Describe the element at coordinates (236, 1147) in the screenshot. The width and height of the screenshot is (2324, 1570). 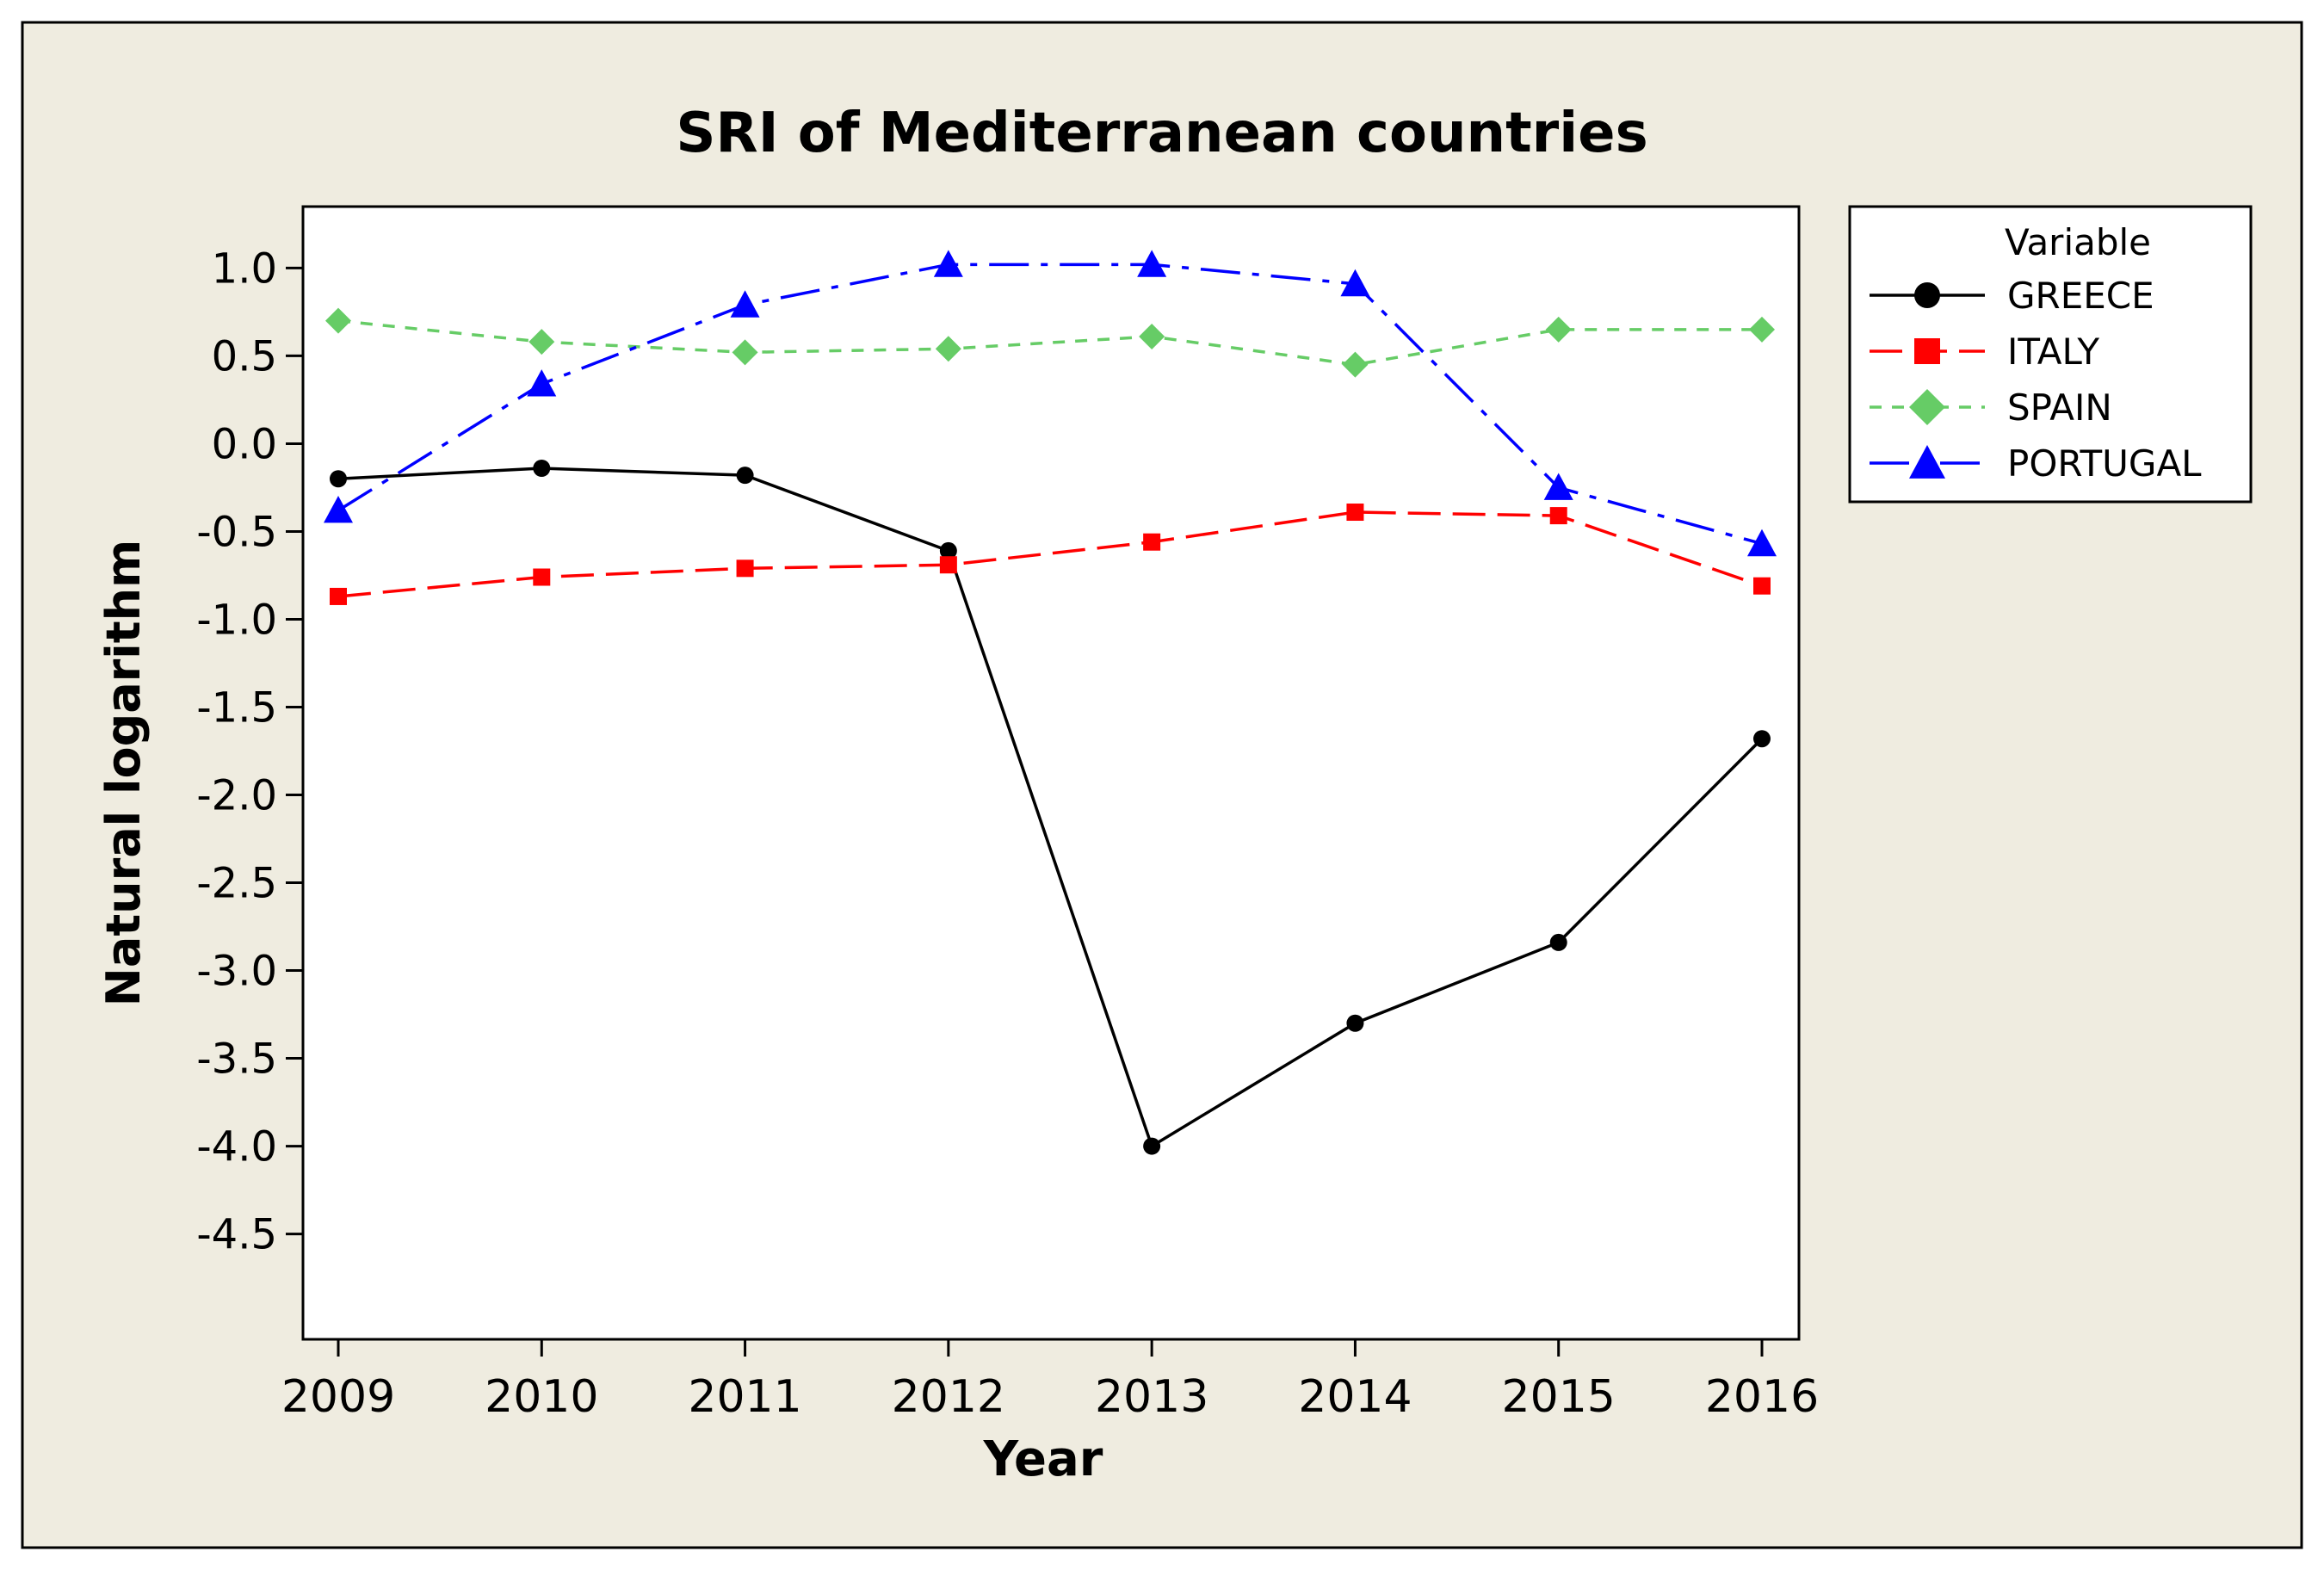
I see `y-tick-label: -4.0` at that location.